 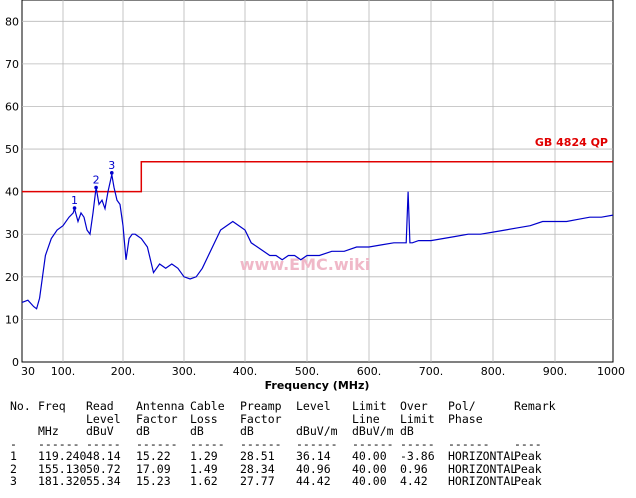 What do you see at coordinates (48, 431) in the screenshot?
I see `header-cell: MHz` at bounding box center [48, 431].